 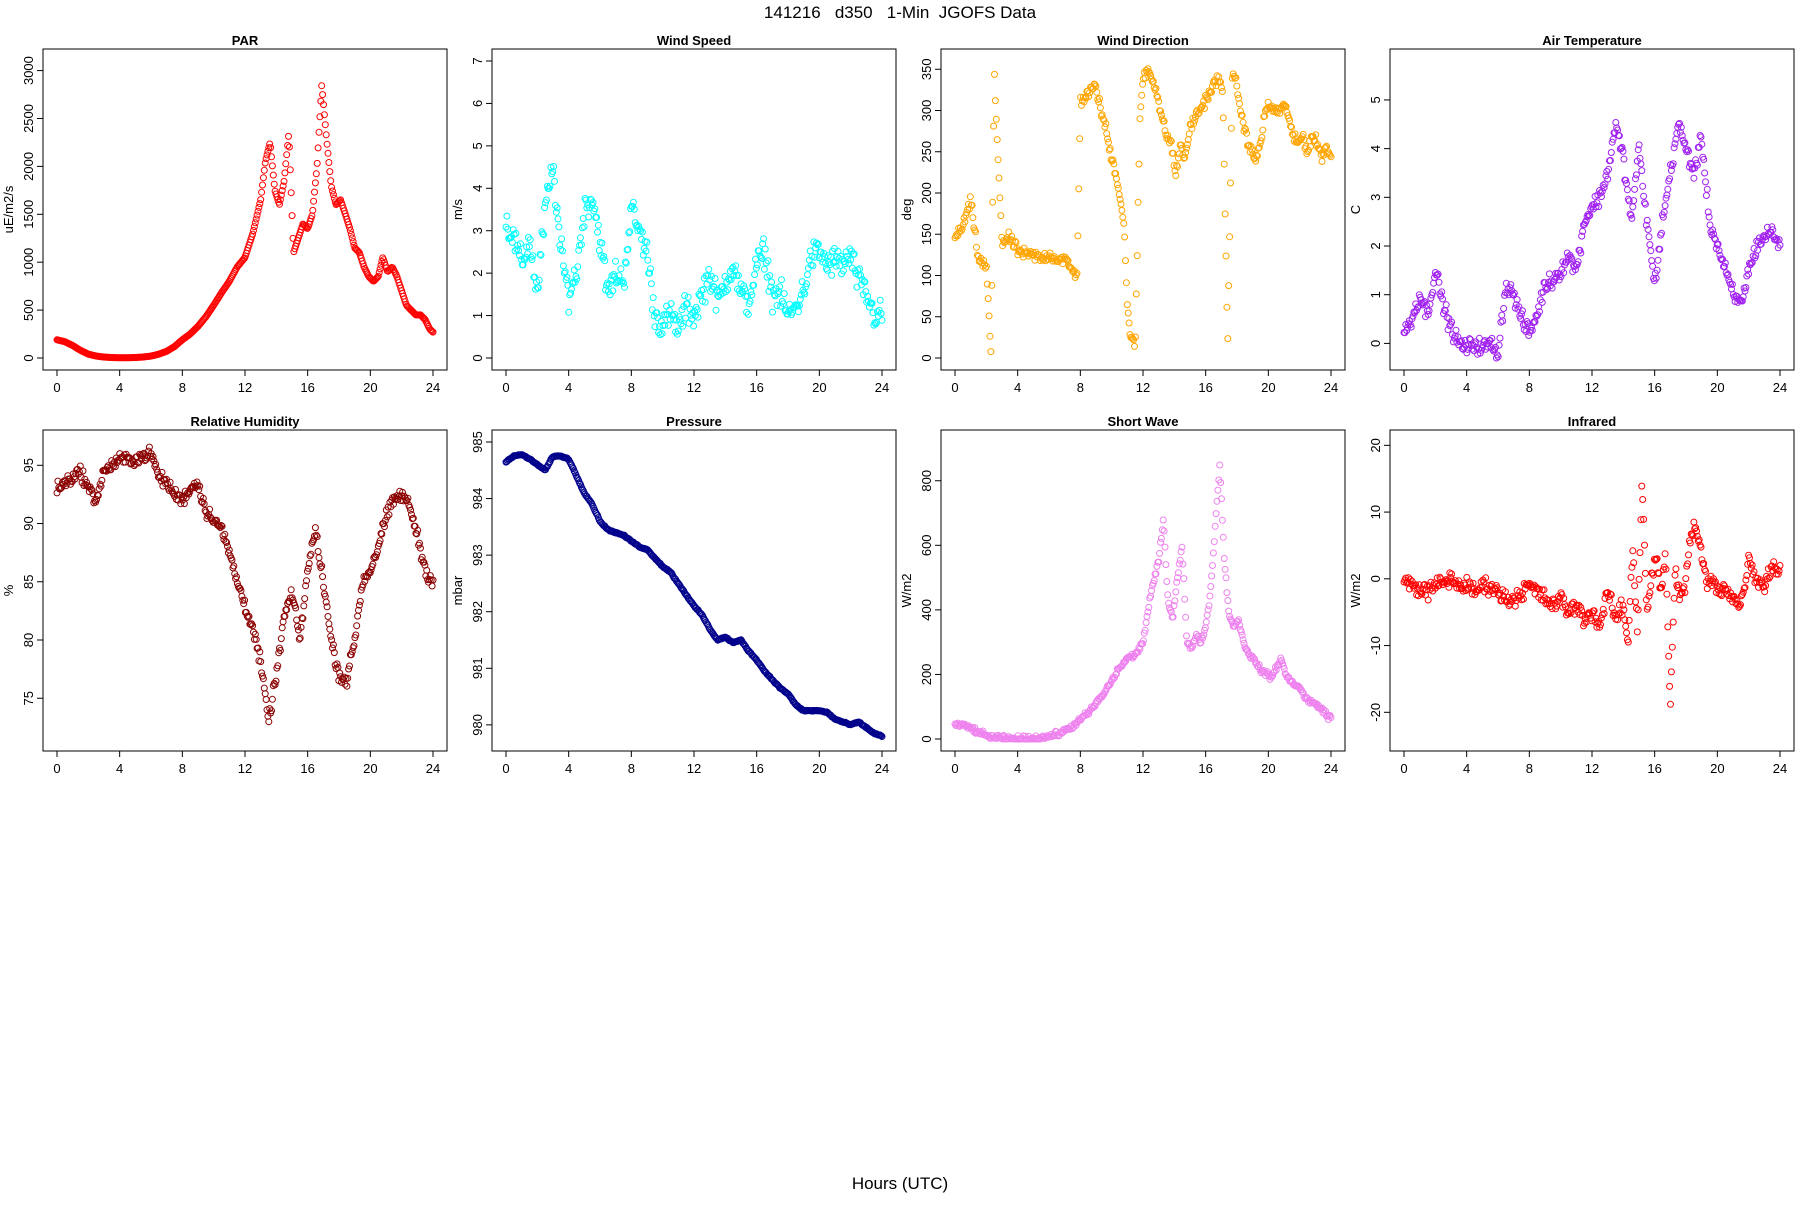 I want to click on x-tick-label: 4, so click(x=1017, y=768).